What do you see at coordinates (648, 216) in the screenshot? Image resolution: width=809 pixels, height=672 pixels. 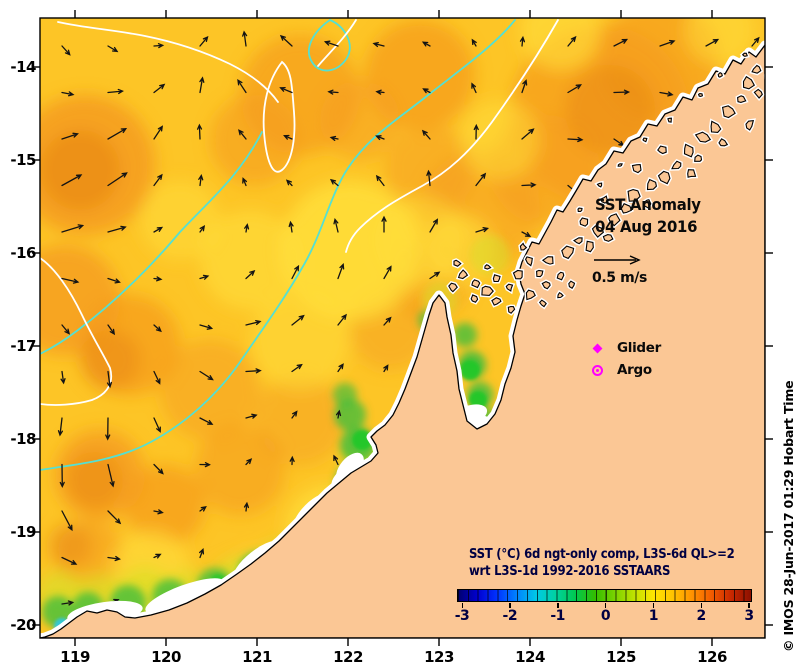 I see `map-title: SST Anomaly 04 Aug 2016` at bounding box center [648, 216].